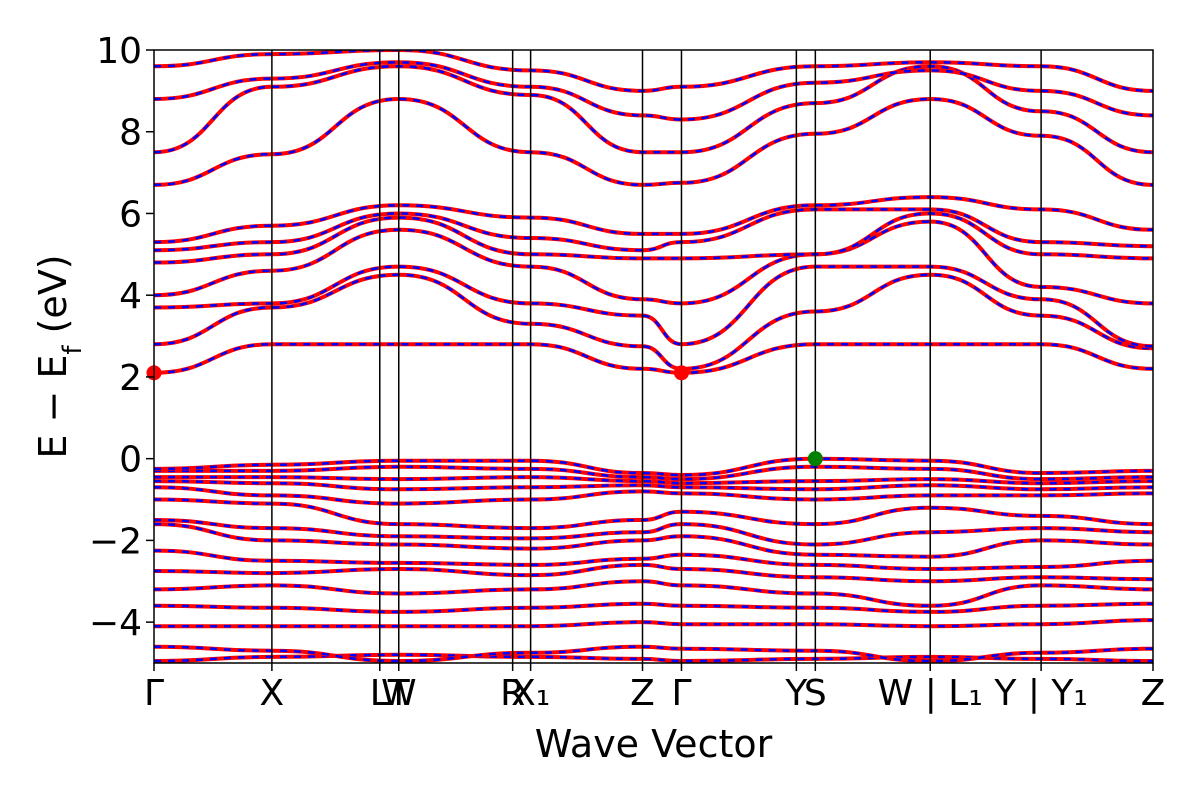 The image size is (1200, 800). I want to click on x-tick-label: R, so click(512, 693).